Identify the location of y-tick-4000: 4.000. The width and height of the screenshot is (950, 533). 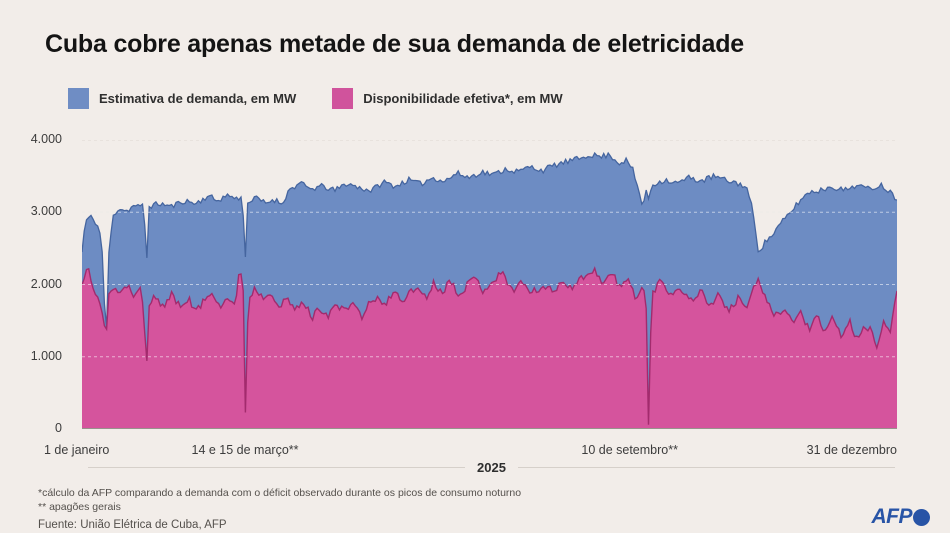
(46, 139).